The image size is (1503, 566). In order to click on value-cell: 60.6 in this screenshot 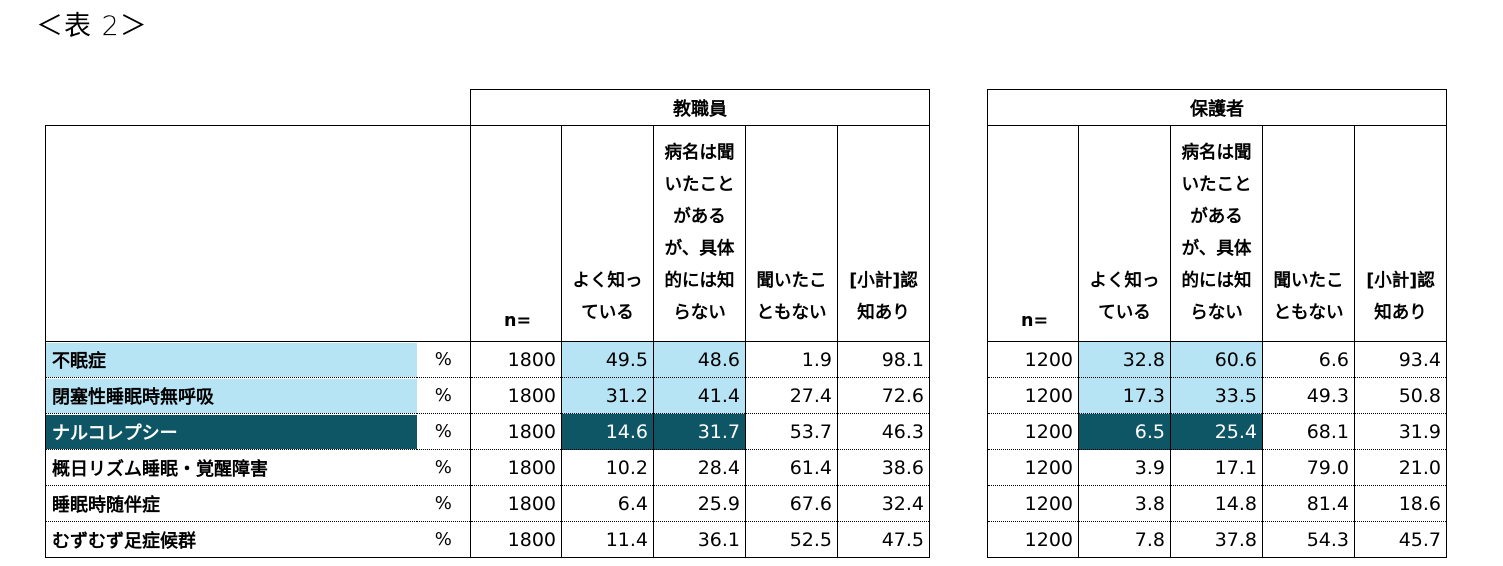, I will do `click(1216, 359)`.